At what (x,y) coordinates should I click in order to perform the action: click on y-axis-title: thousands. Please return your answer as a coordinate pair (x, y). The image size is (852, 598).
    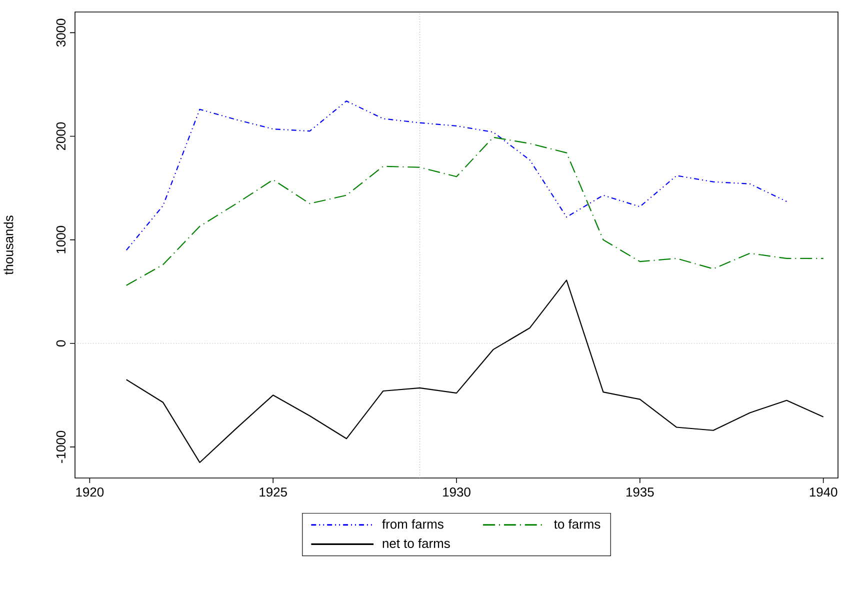
    Looking at the image, I should click on (9, 245).